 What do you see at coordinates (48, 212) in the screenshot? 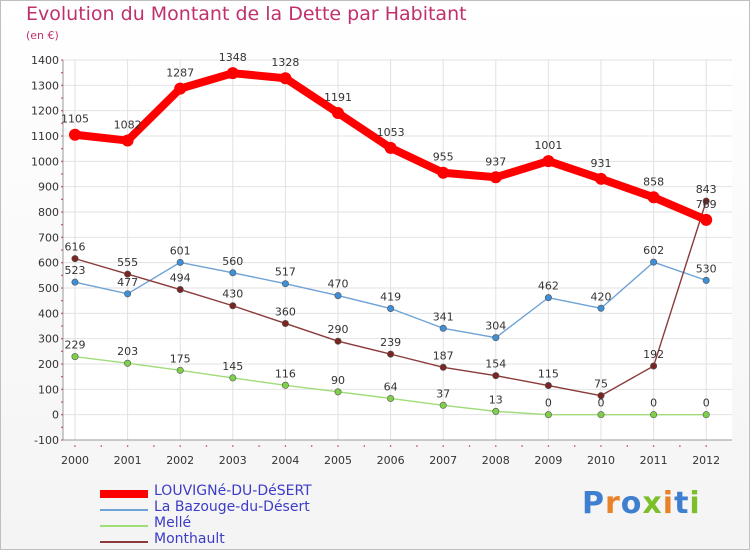
I see `y-tick-label: 800` at bounding box center [48, 212].